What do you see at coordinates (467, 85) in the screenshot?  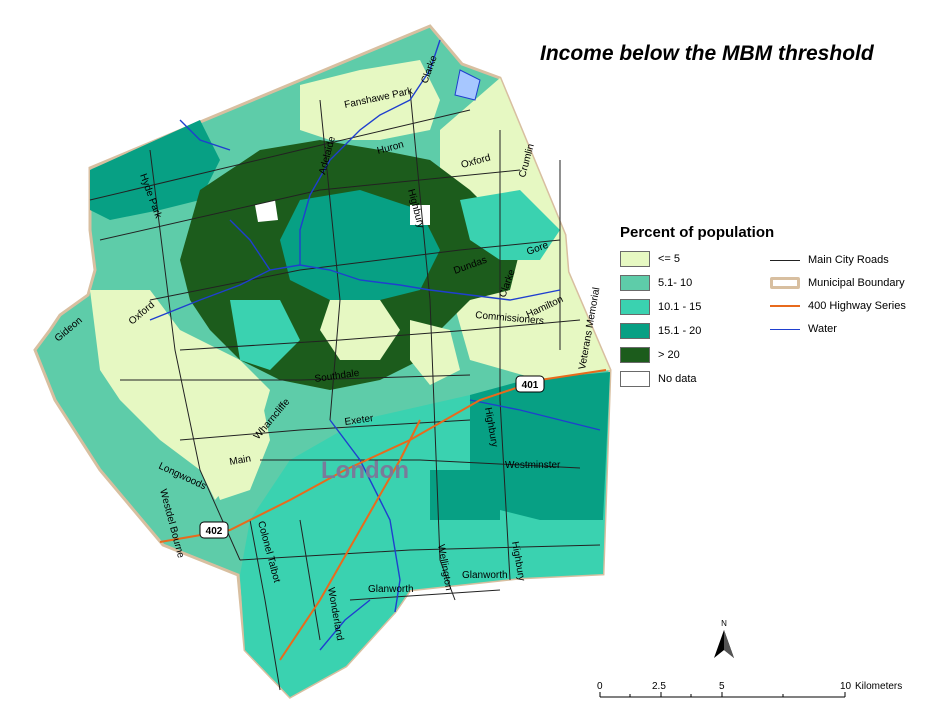 I see `reservoir` at bounding box center [467, 85].